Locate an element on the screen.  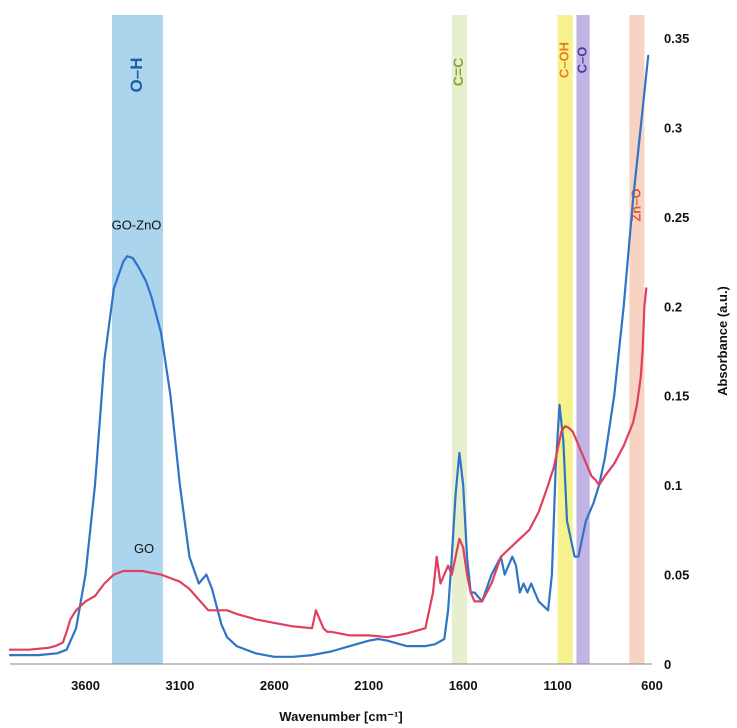
x-tick-label: 2100 is located at coordinates (368, 685).